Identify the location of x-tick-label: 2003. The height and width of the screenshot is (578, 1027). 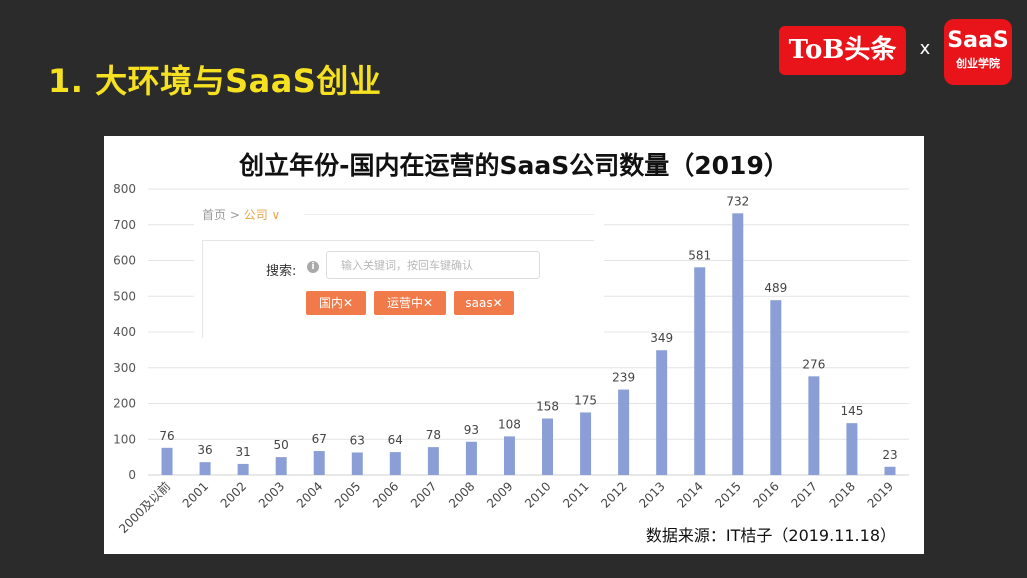
(271, 494).